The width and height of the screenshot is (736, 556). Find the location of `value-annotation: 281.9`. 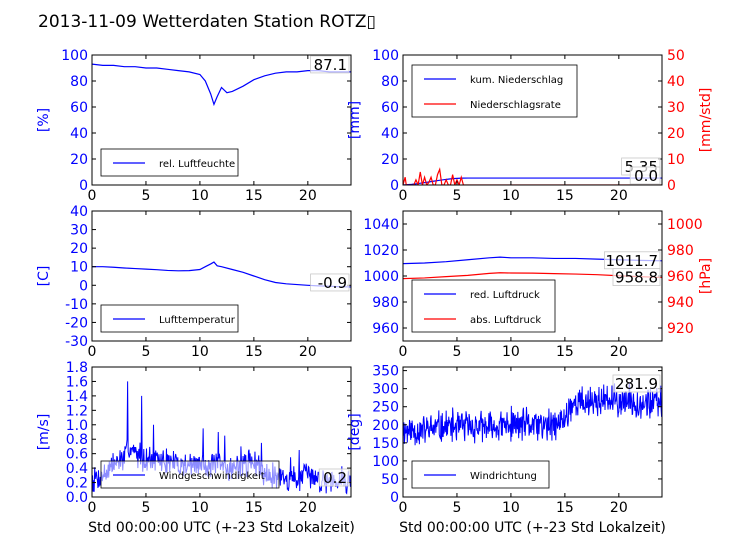

value-annotation: 281.9 is located at coordinates (636, 383).